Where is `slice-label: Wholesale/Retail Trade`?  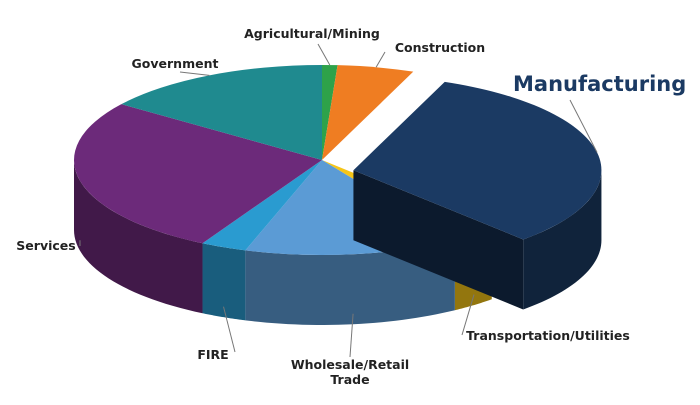 slice-label: Wholesale/Retail Trade is located at coordinates (350, 372).